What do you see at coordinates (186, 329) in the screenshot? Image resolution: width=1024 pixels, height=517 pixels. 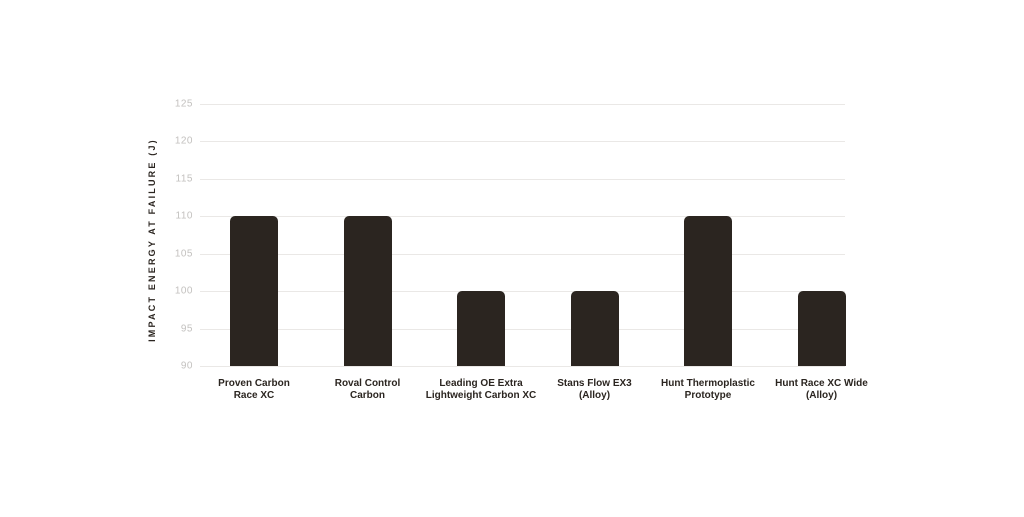 I see `y-tick-label: 95` at bounding box center [186, 329].